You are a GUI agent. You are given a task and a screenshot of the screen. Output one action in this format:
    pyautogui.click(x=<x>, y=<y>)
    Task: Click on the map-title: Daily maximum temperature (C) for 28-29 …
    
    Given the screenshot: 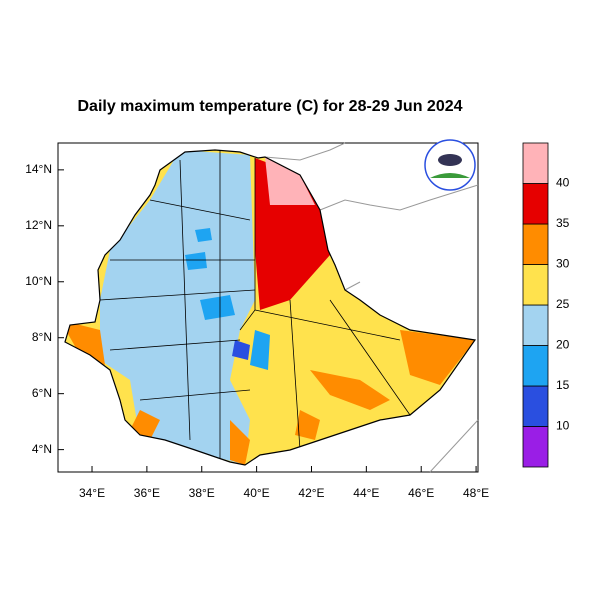 What is the action you would take?
    pyautogui.click(x=269, y=106)
    